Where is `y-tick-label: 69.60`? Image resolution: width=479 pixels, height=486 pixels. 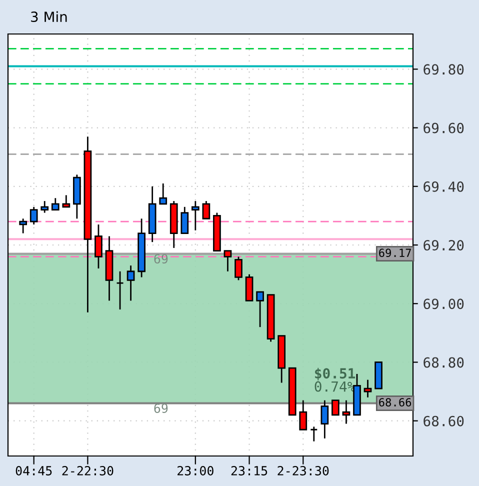
y-tick-label: 69.60 is located at coordinates (444, 128).